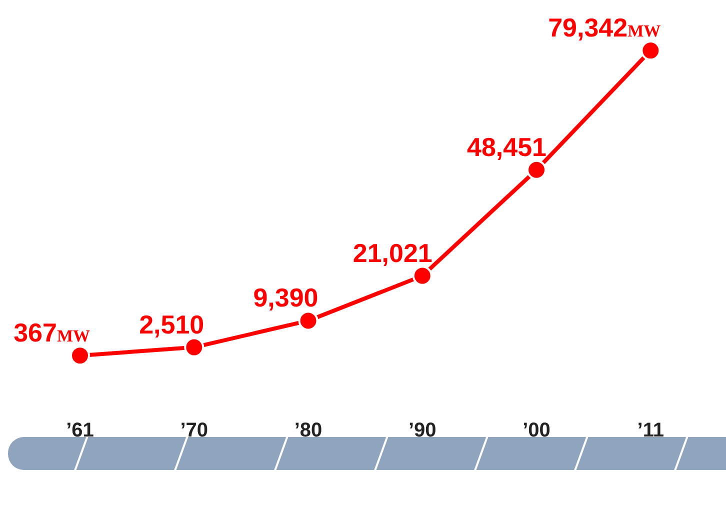 The image size is (726, 505). Describe the element at coordinates (308, 431) in the screenshot. I see `x-tick-label: ’80` at that location.